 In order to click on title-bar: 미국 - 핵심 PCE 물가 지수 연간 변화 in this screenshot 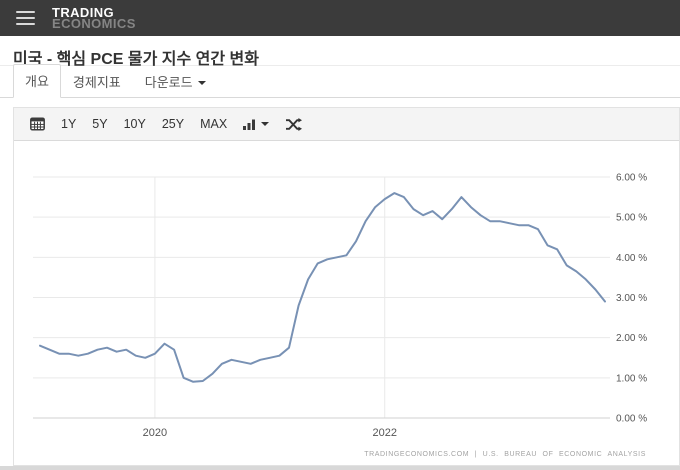, I will do `click(340, 52)`.